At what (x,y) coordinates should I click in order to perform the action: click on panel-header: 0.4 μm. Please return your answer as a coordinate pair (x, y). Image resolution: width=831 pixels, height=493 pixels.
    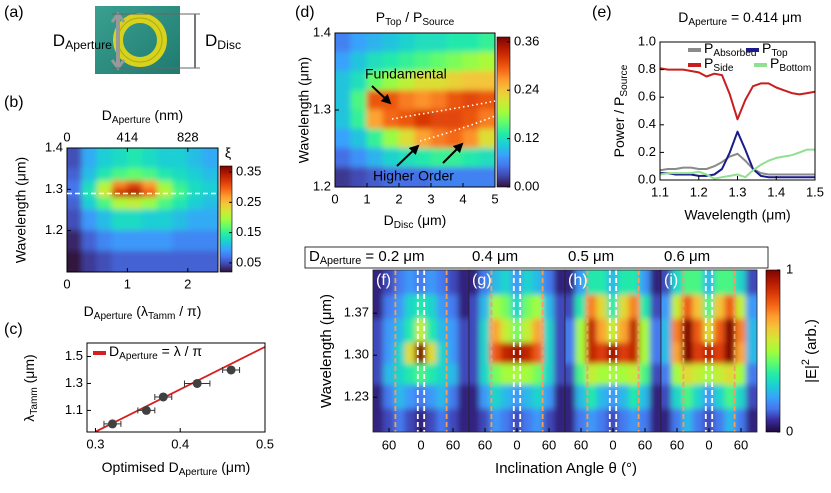
    Looking at the image, I should click on (495, 256).